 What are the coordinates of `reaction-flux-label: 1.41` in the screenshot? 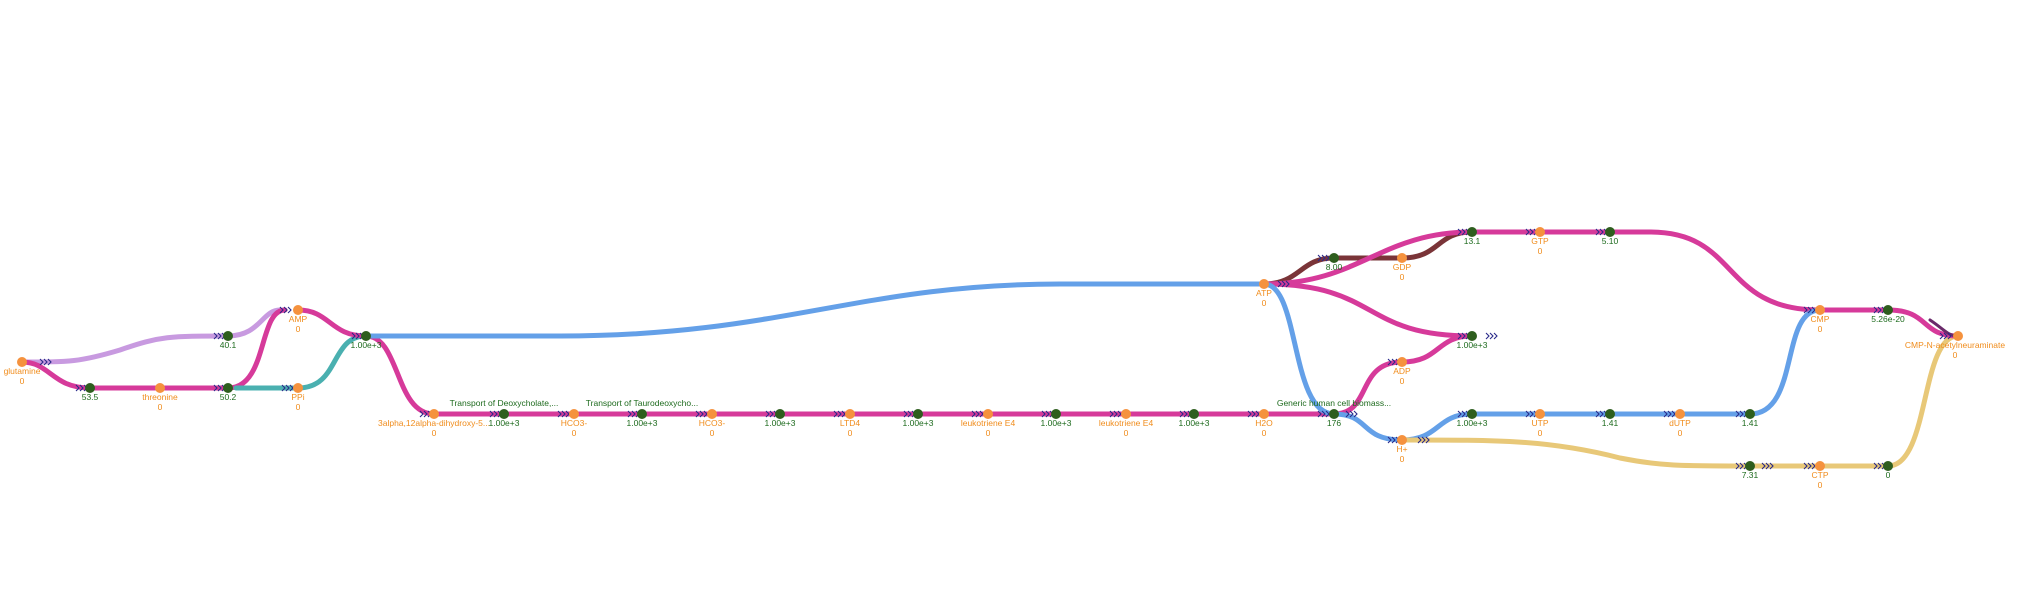 It's located at (1750, 423).